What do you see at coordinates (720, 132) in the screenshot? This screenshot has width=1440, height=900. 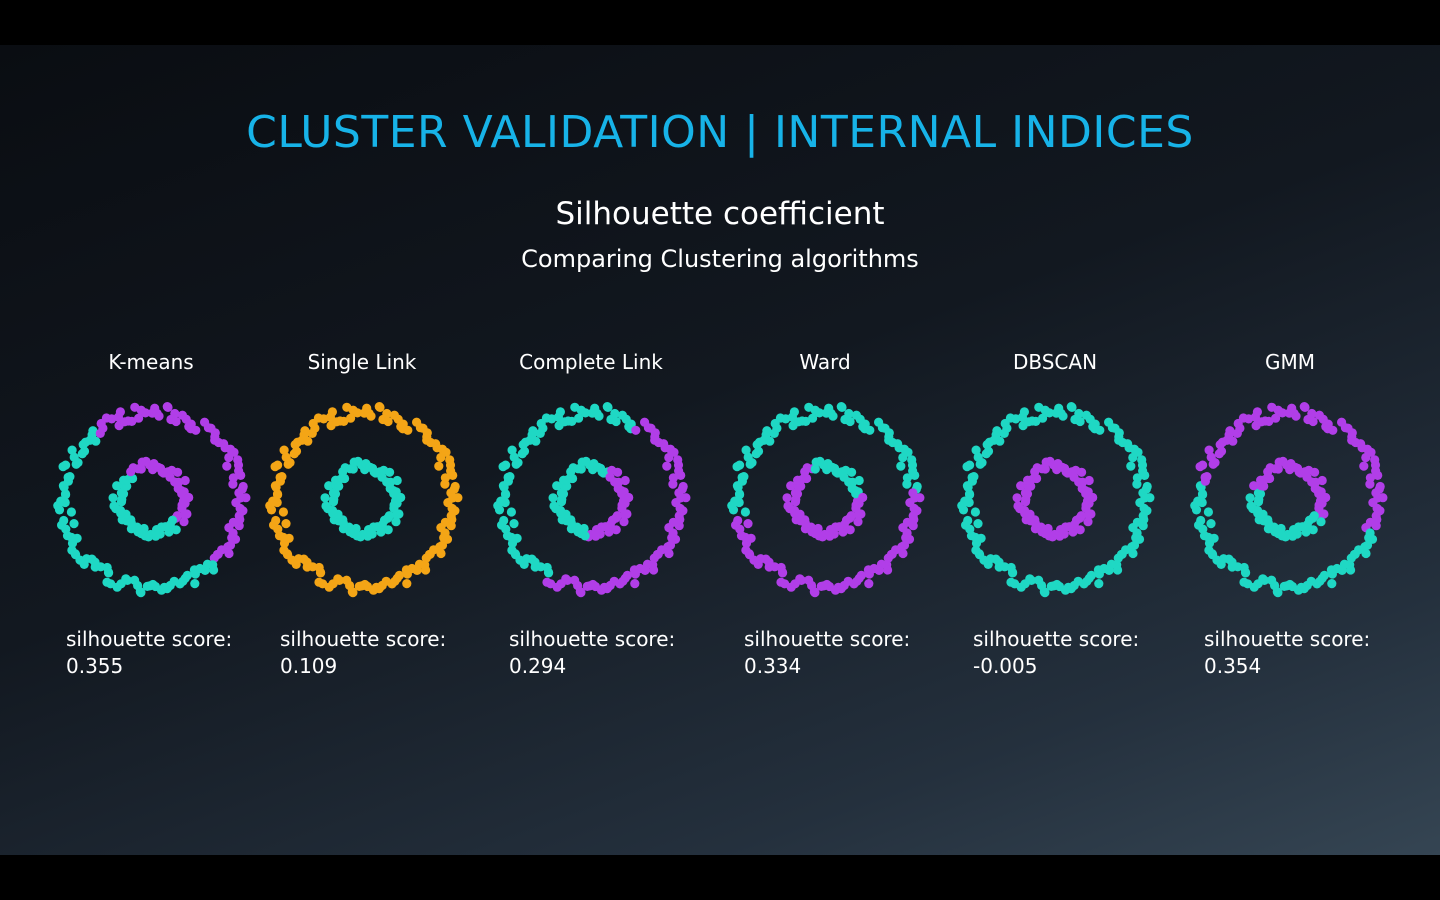 I see `slide-title: CLUSTER VALIDATION | INTERNAL INDICES` at bounding box center [720, 132].